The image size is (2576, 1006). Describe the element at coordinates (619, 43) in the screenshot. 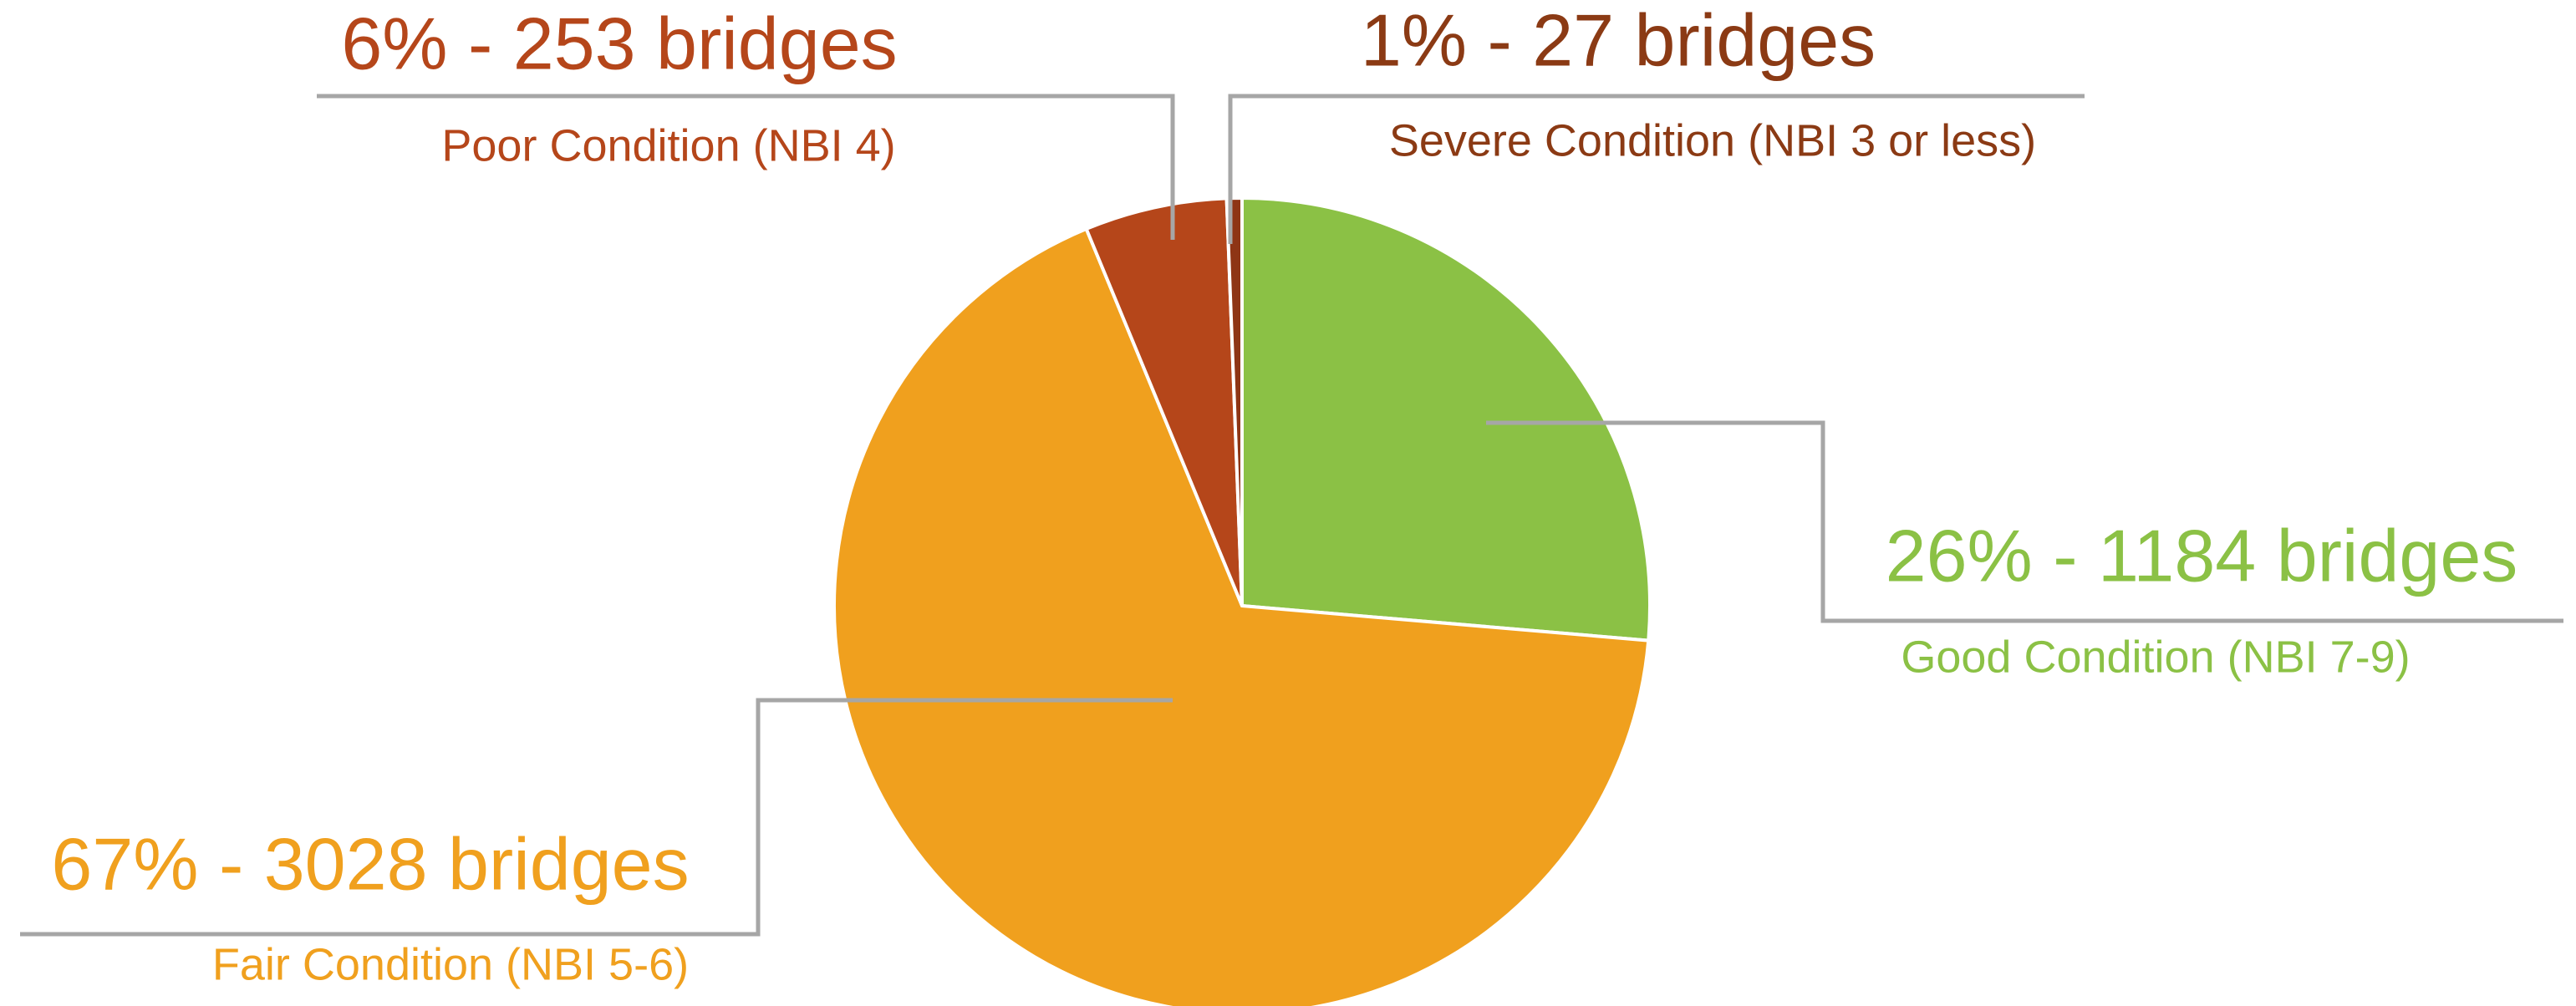

I see `data-label: 6% - 253 bridges` at that location.